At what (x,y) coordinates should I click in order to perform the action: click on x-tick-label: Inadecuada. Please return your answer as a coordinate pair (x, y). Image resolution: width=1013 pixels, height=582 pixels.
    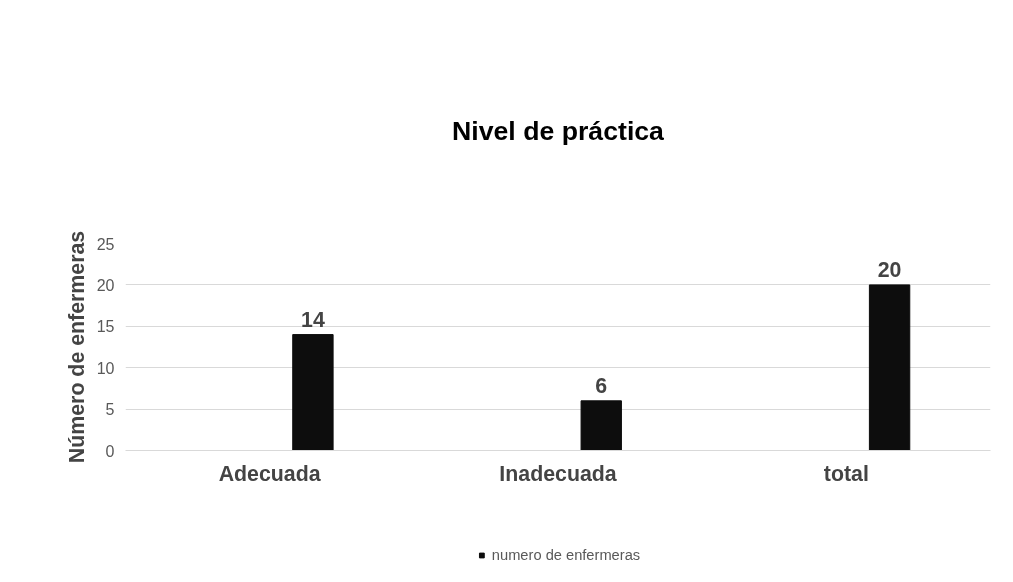
    Looking at the image, I should click on (558, 473).